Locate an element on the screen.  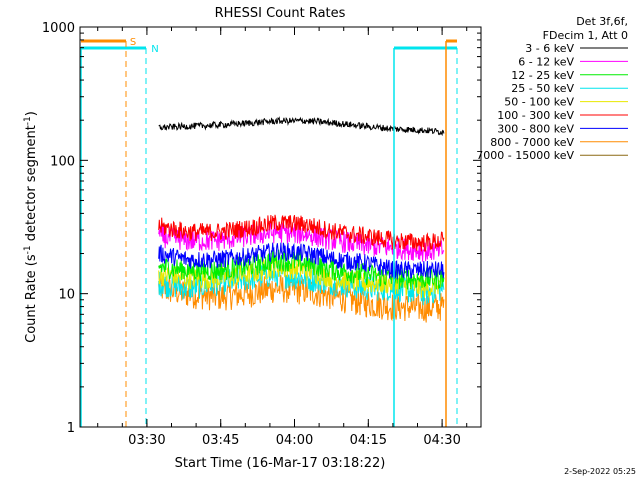
y-axis-label: Count Rate (s-1 detector segment-1) is located at coordinates (31, 227).